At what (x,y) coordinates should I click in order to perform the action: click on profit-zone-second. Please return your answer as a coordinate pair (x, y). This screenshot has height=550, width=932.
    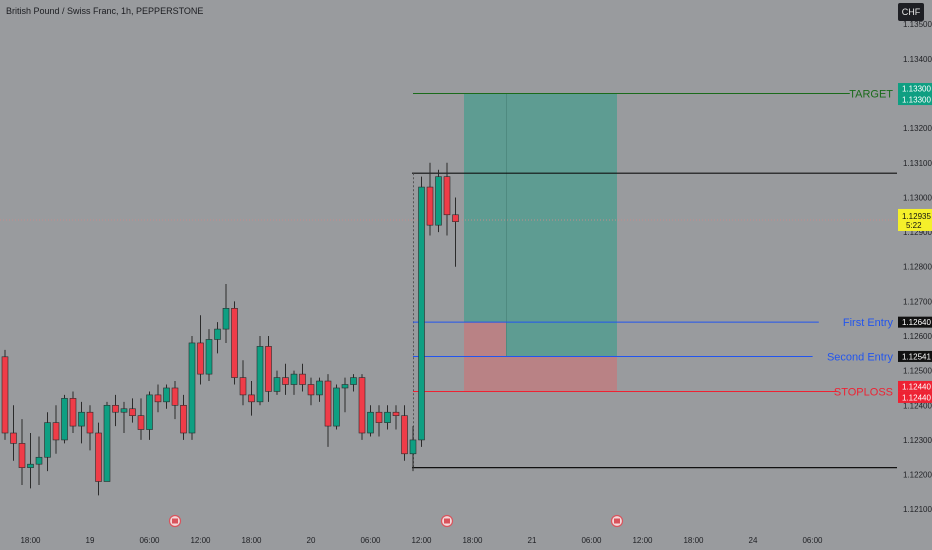
    Looking at the image, I should click on (540, 225).